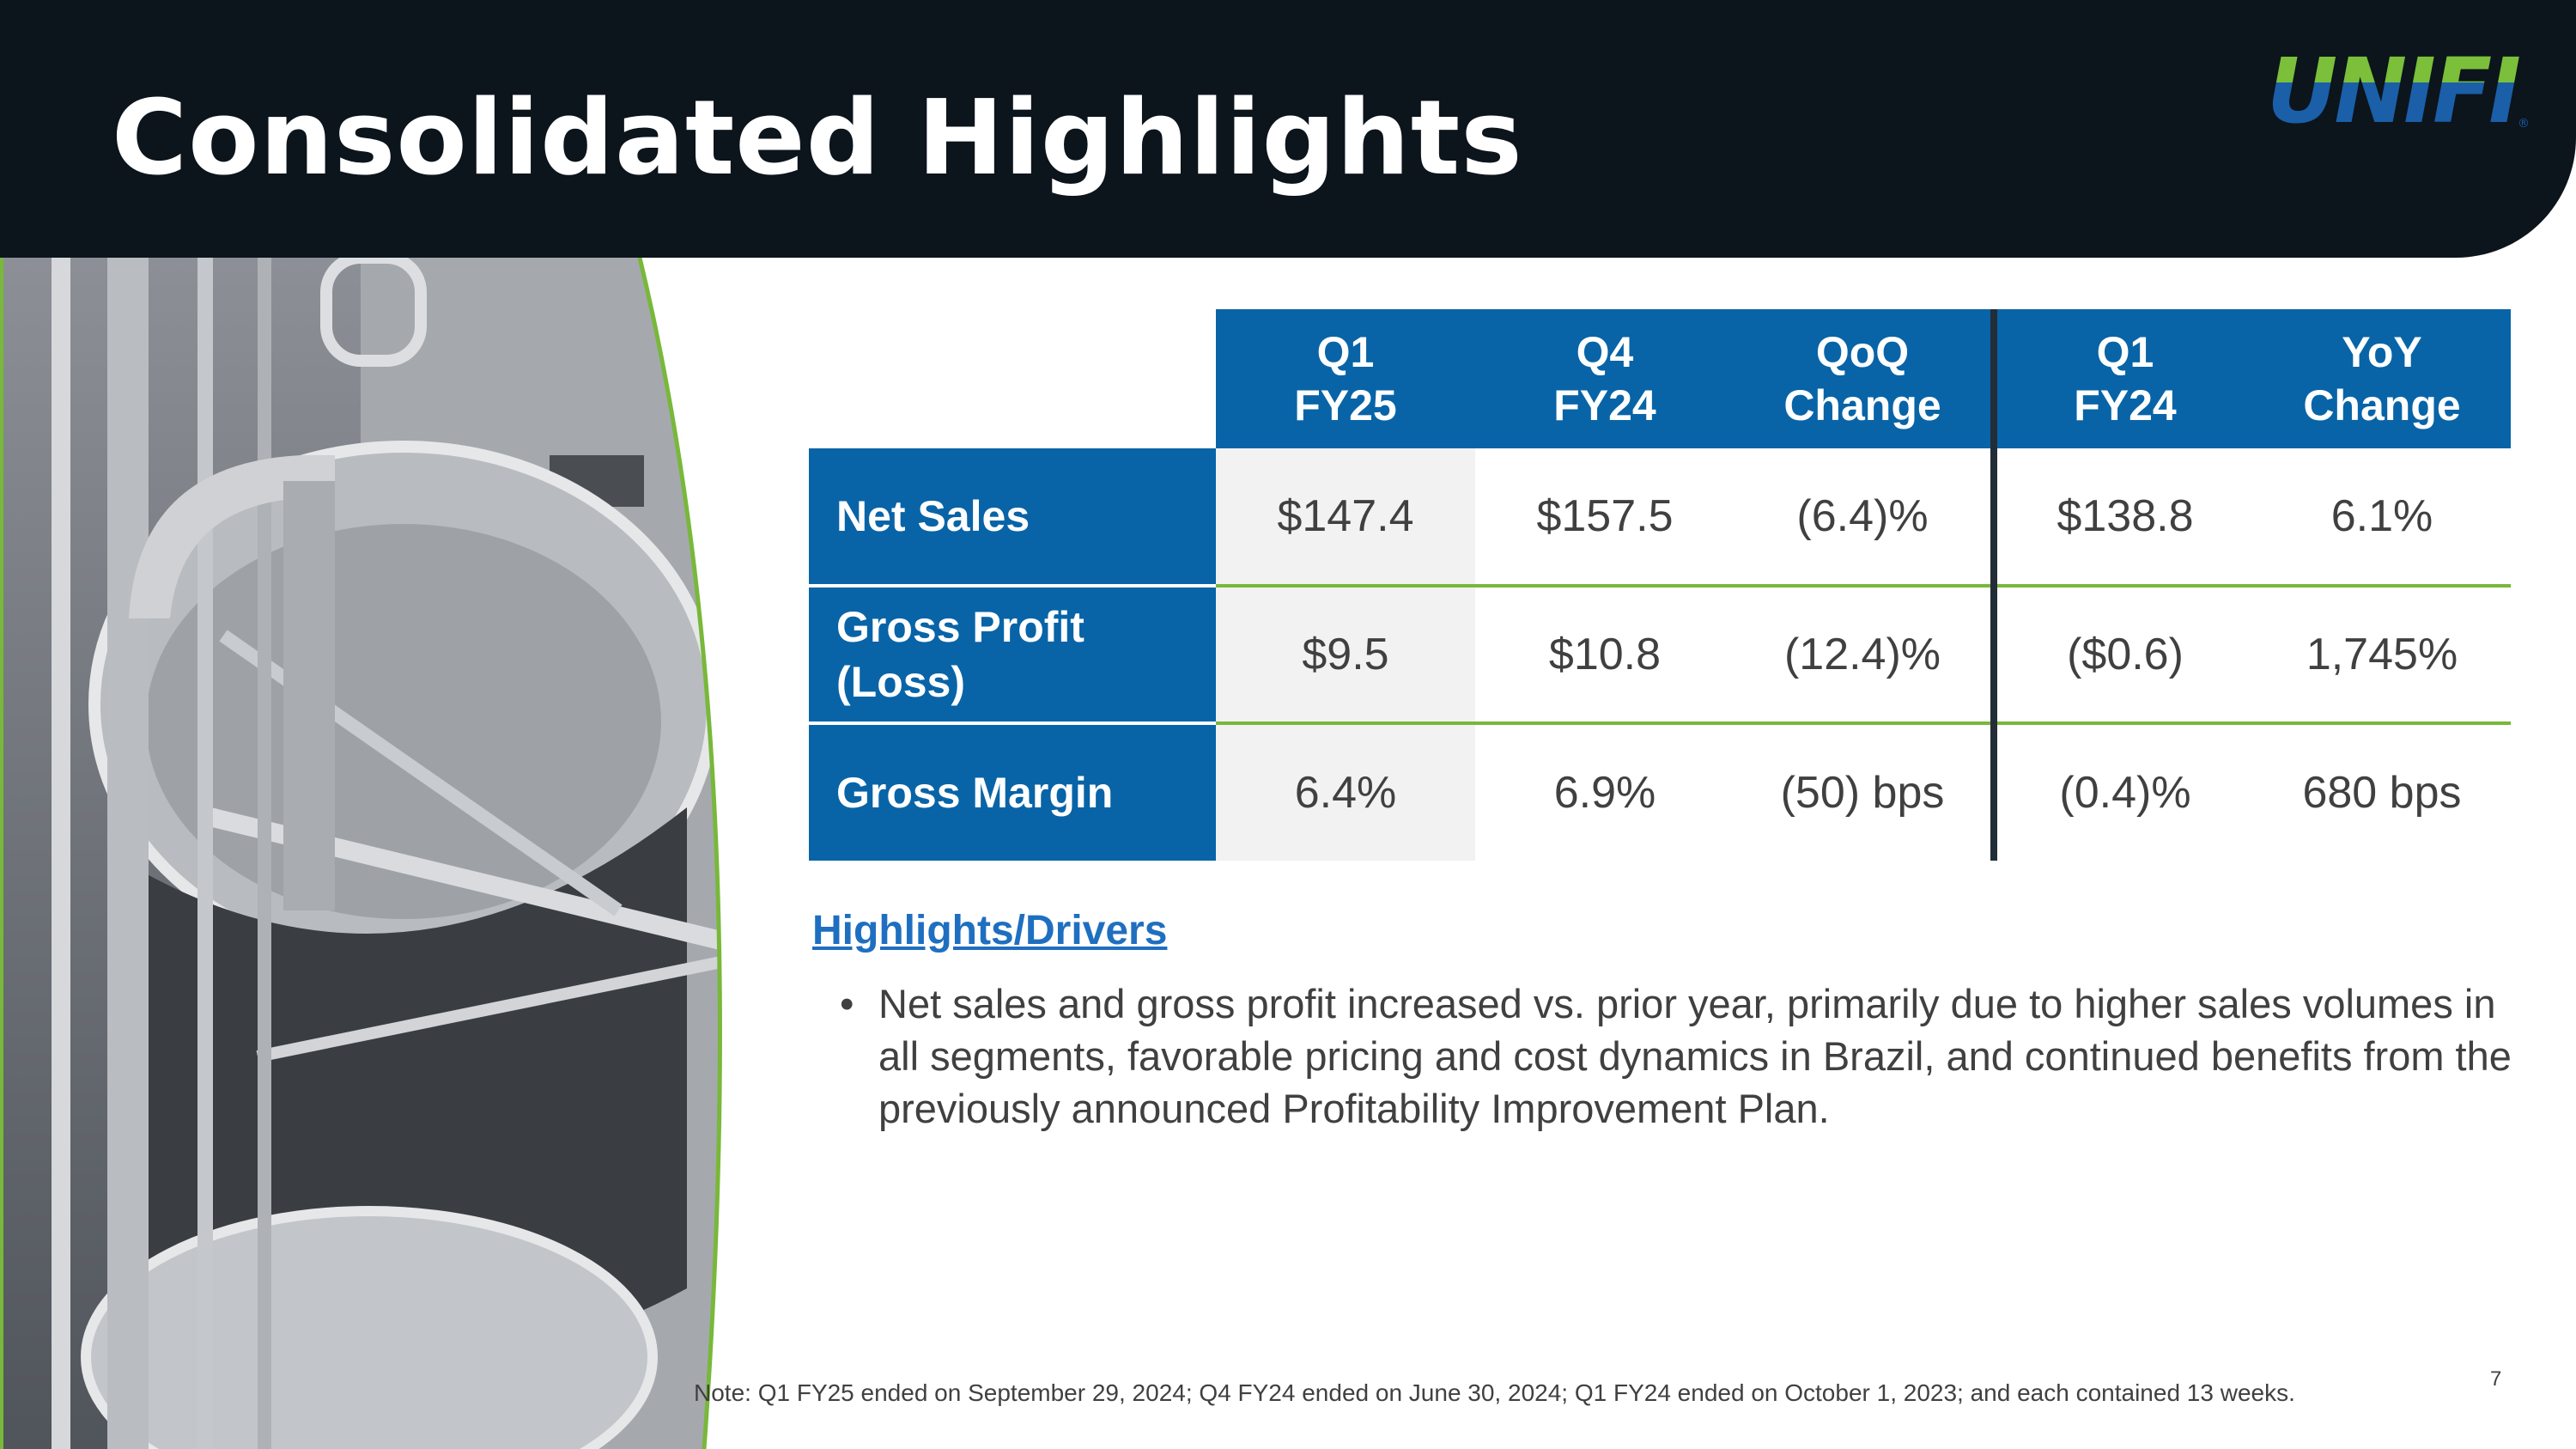 This screenshot has width=2576, height=1449. I want to click on row-label: Net Sales, so click(1013, 518).